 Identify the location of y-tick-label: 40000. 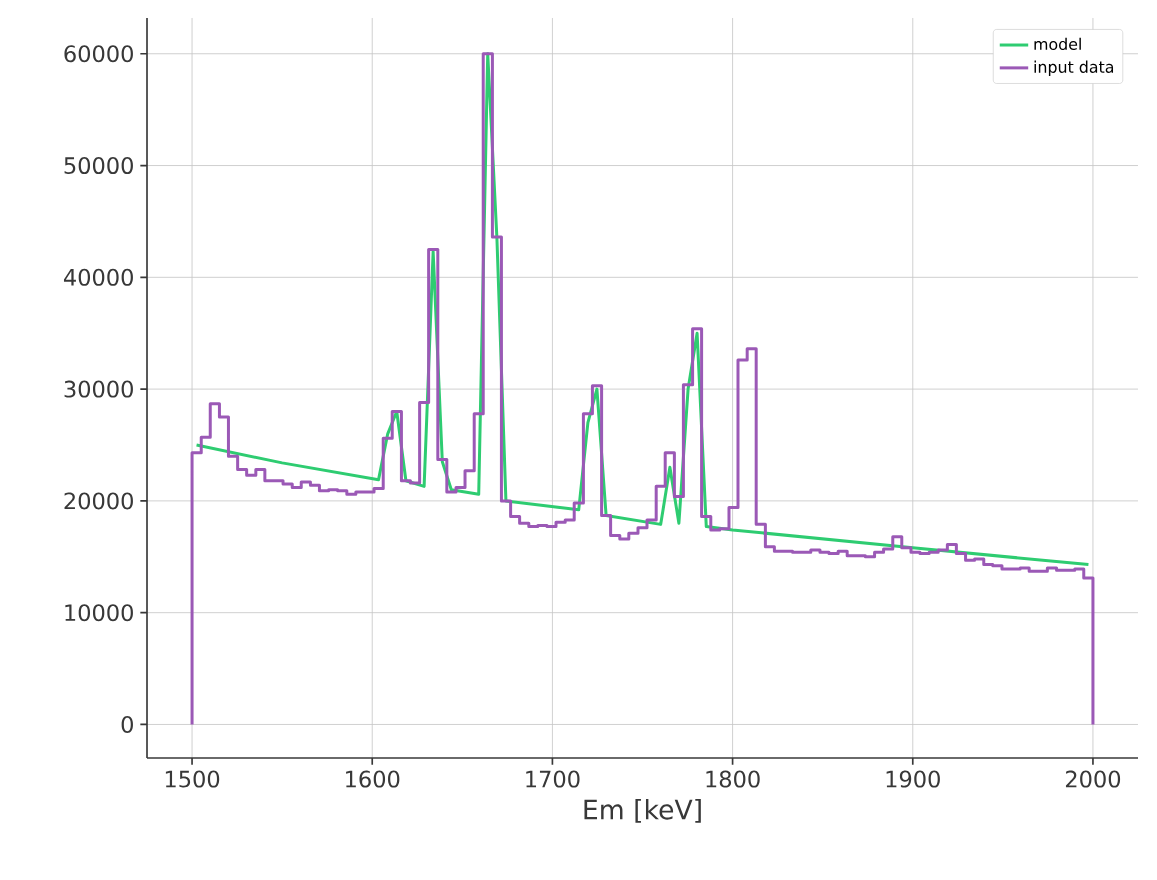
(98, 277).